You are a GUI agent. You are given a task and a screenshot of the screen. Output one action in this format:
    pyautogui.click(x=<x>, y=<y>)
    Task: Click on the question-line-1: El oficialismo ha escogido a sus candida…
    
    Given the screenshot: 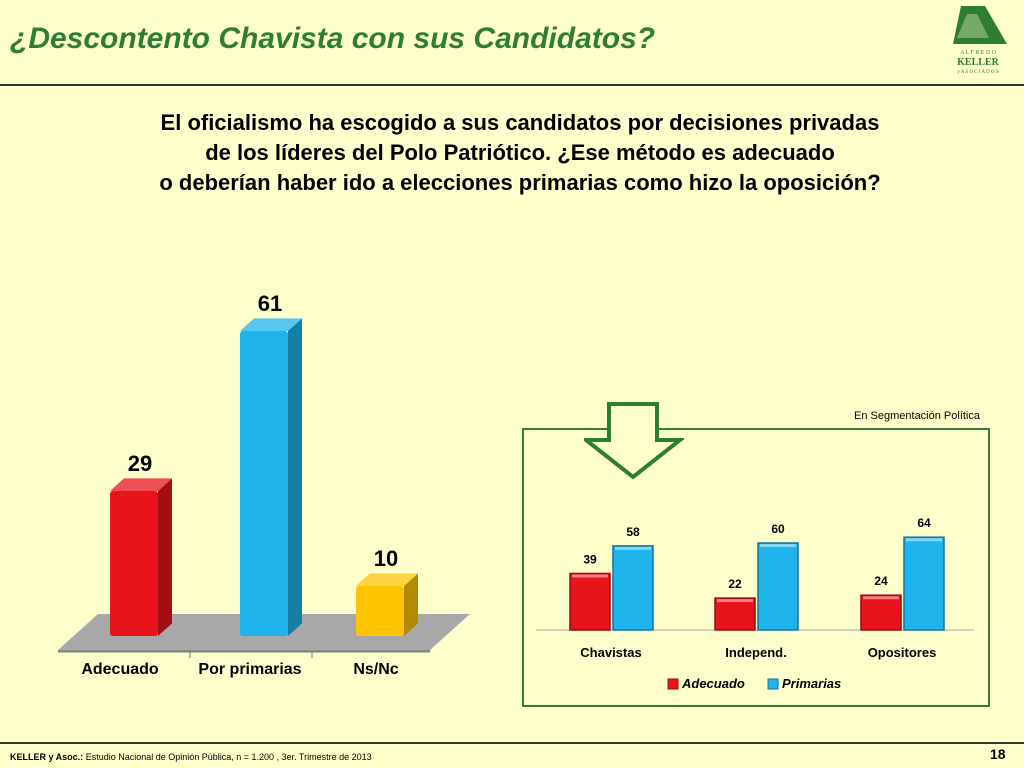 What is the action you would take?
    pyautogui.click(x=520, y=122)
    